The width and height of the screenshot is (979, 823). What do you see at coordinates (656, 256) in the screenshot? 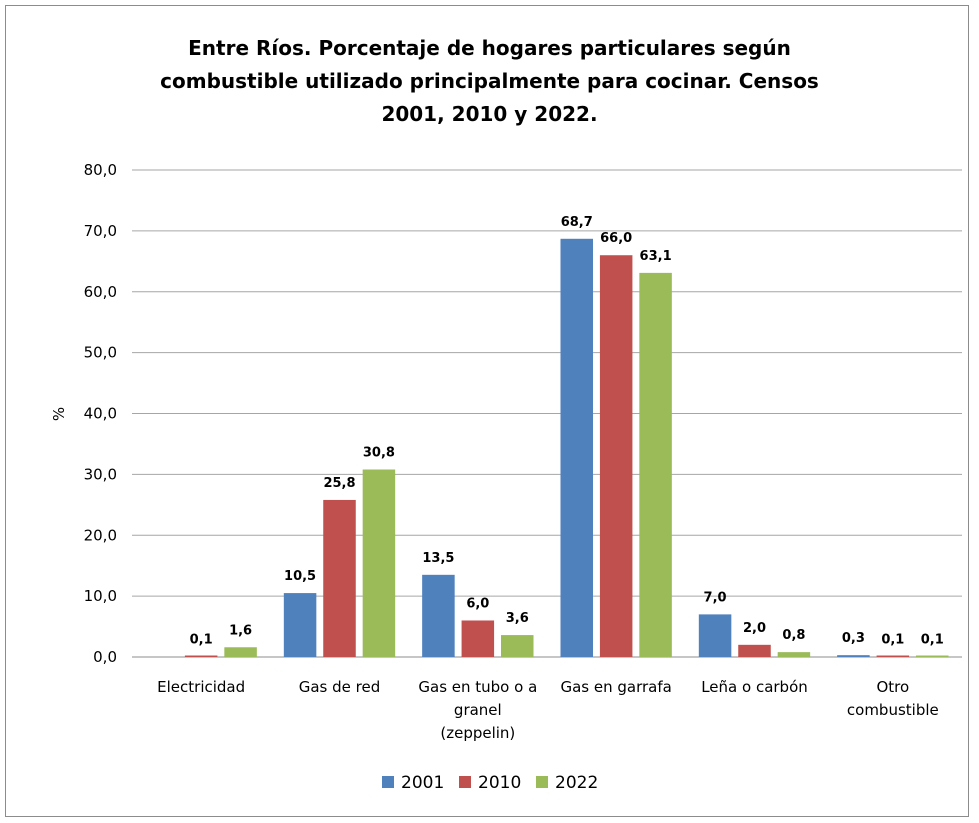
I see `data-label: 63,1` at bounding box center [656, 256].